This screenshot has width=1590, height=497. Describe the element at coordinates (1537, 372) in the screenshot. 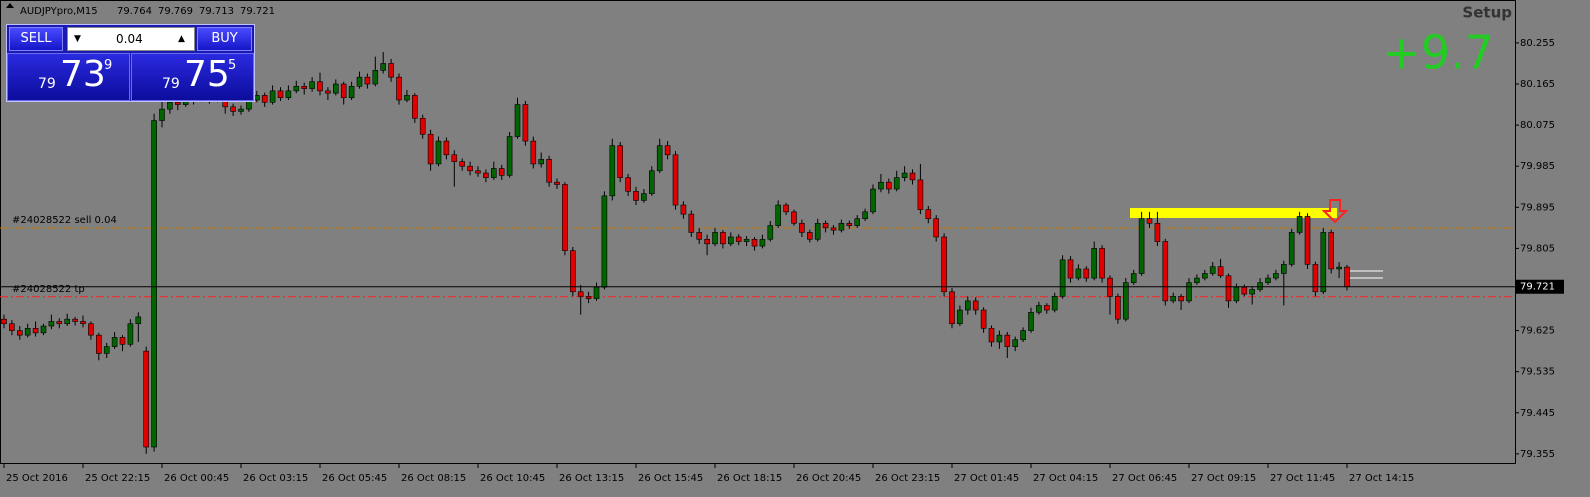

I see `y-tick-label: 79.535` at that location.